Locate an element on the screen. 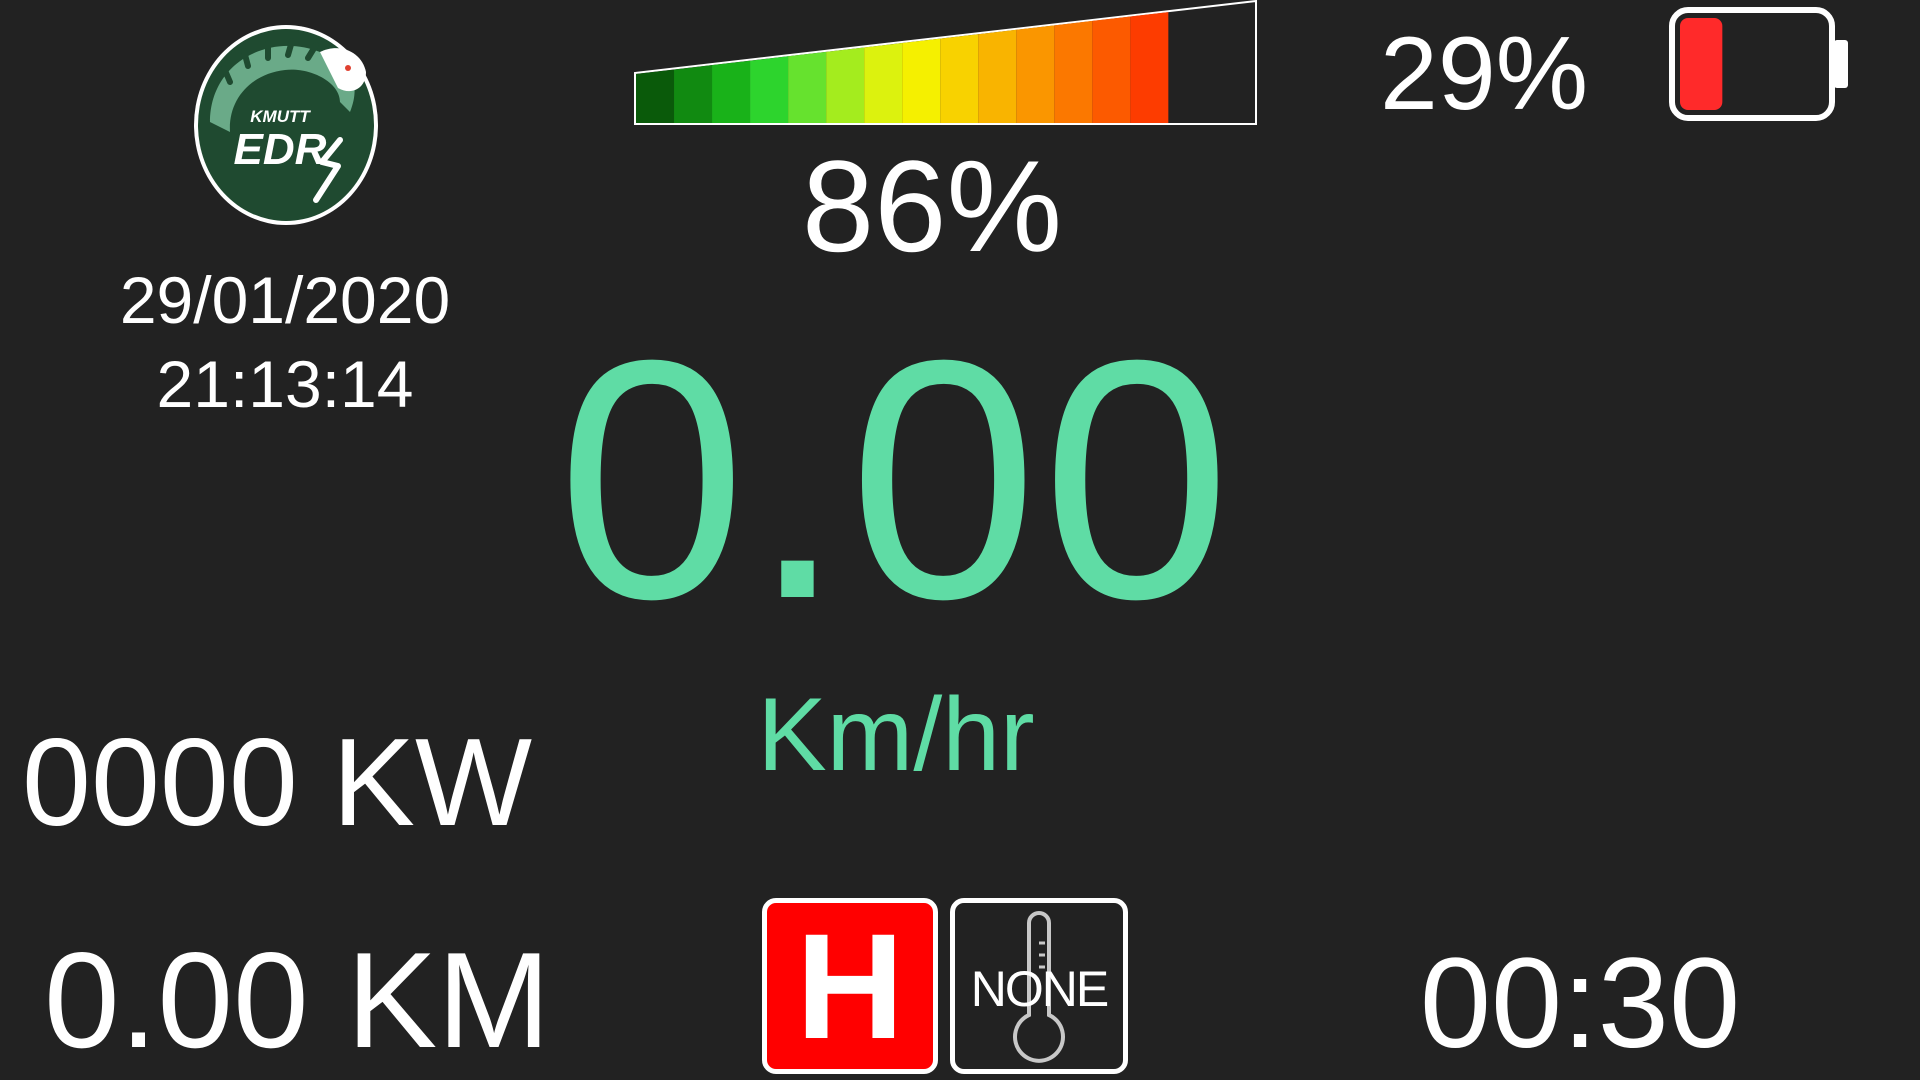 Image resolution: width=1920 pixels, height=1080 pixels. datetime-display: 29/01/2020 21:13:14 is located at coordinates (285, 342).